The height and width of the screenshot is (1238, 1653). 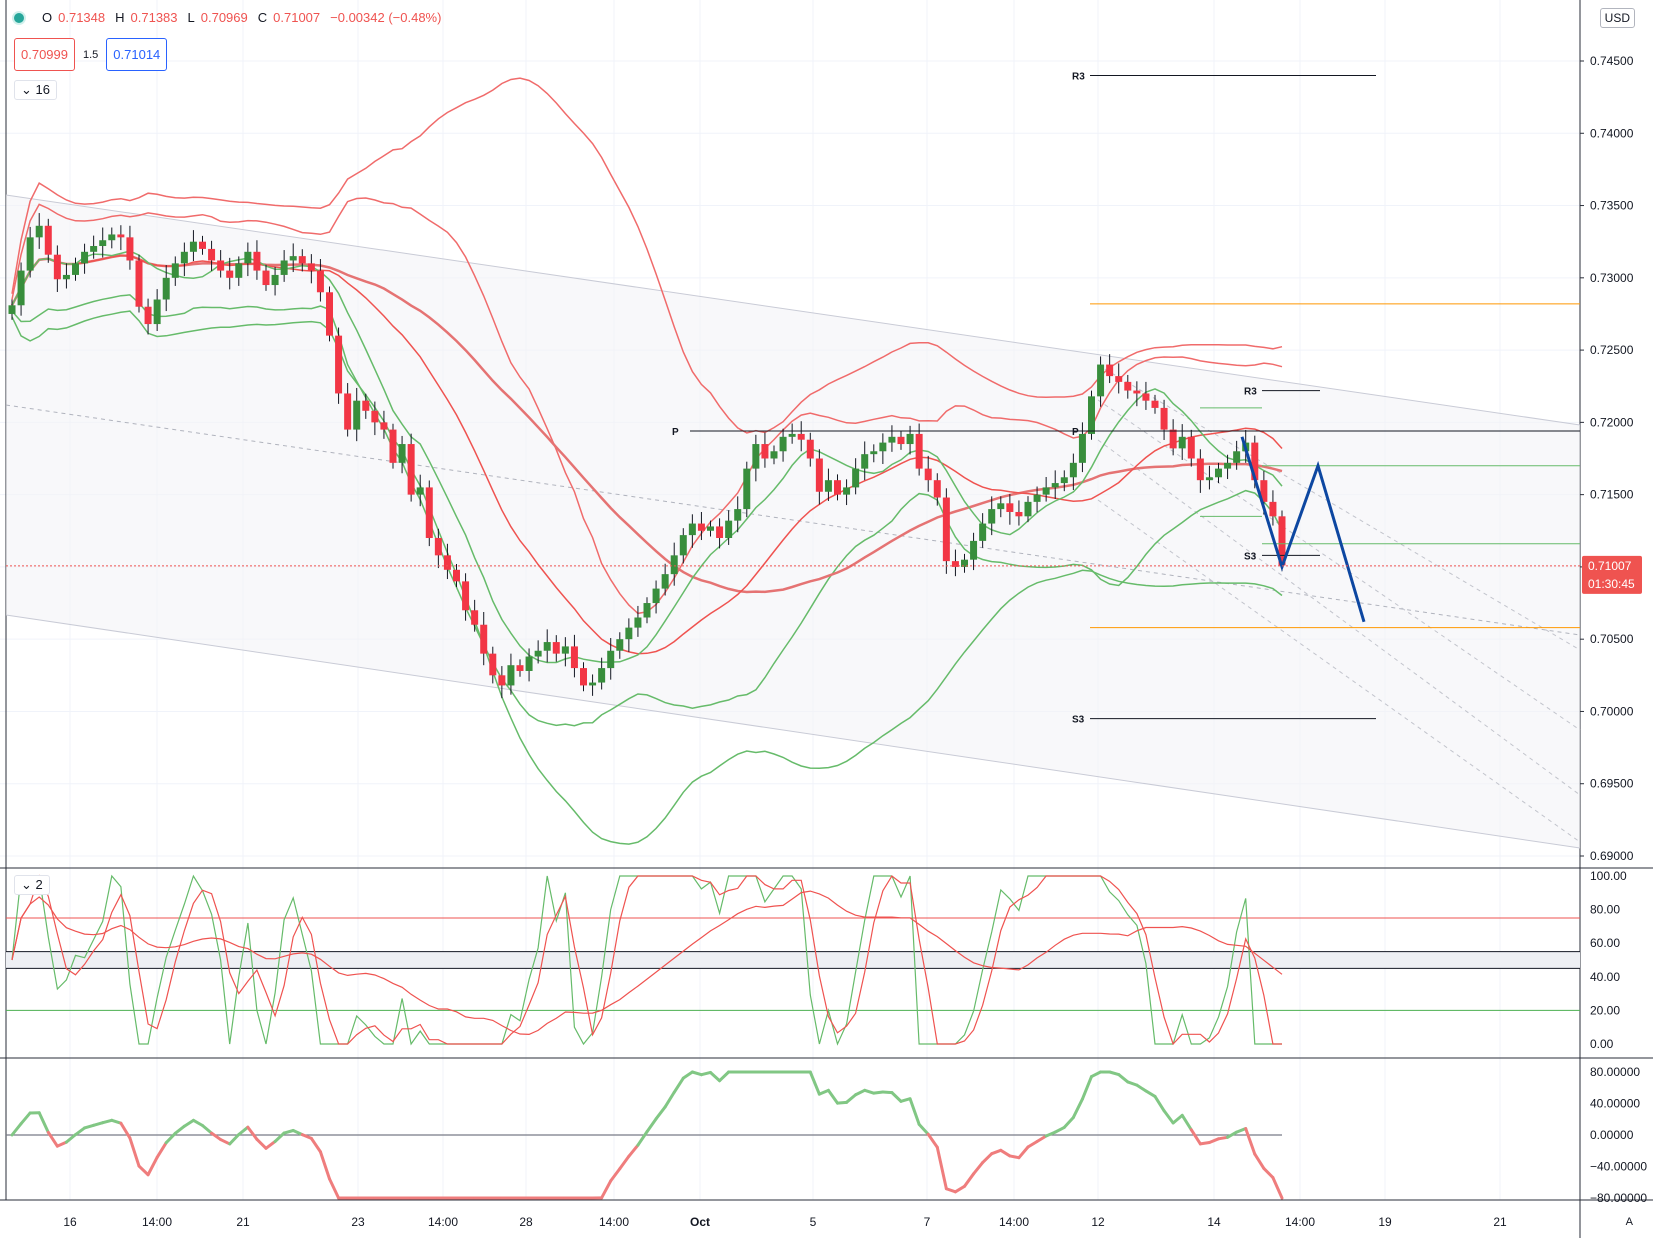 I want to click on price-tick-label: 0.73500, so click(x=1612, y=206).